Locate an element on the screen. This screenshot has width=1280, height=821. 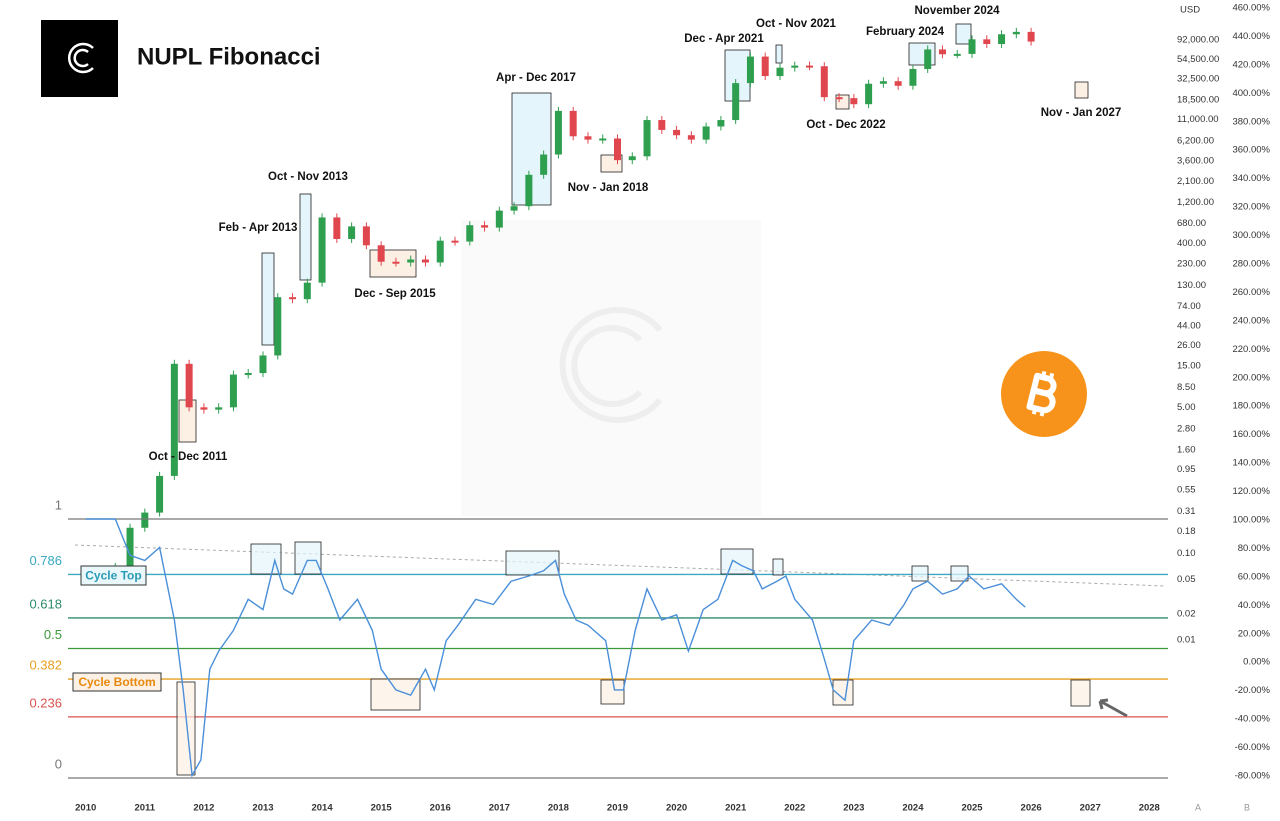
x-tick-label: 2017 is located at coordinates (499, 808).